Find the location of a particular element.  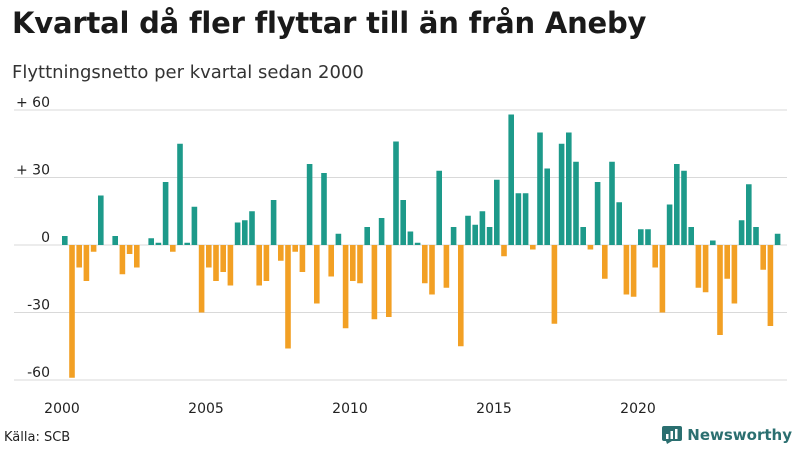

bar-chart-logo-icon is located at coordinates (672, 435).